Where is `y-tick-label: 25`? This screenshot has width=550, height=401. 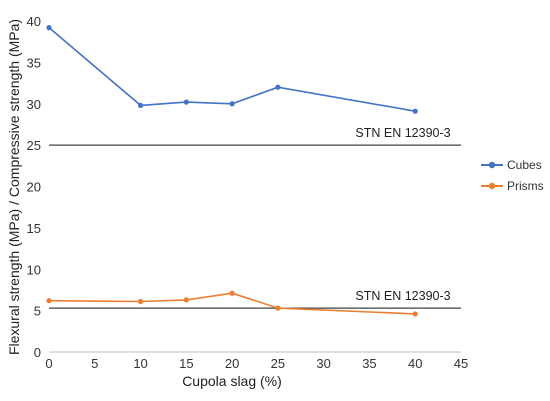 y-tick-label: 25 is located at coordinates (34, 145).